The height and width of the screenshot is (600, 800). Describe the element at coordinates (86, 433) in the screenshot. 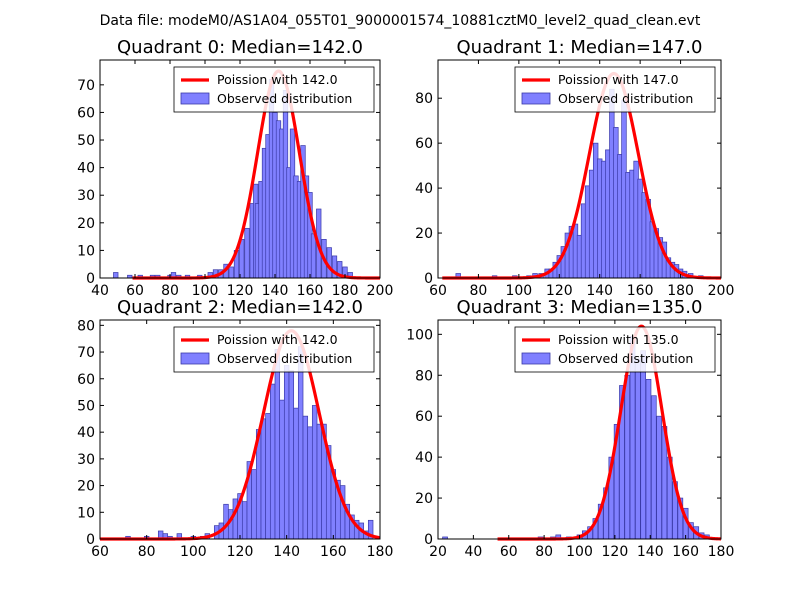

I see `chart-2-ytick-label-4: 40` at that location.